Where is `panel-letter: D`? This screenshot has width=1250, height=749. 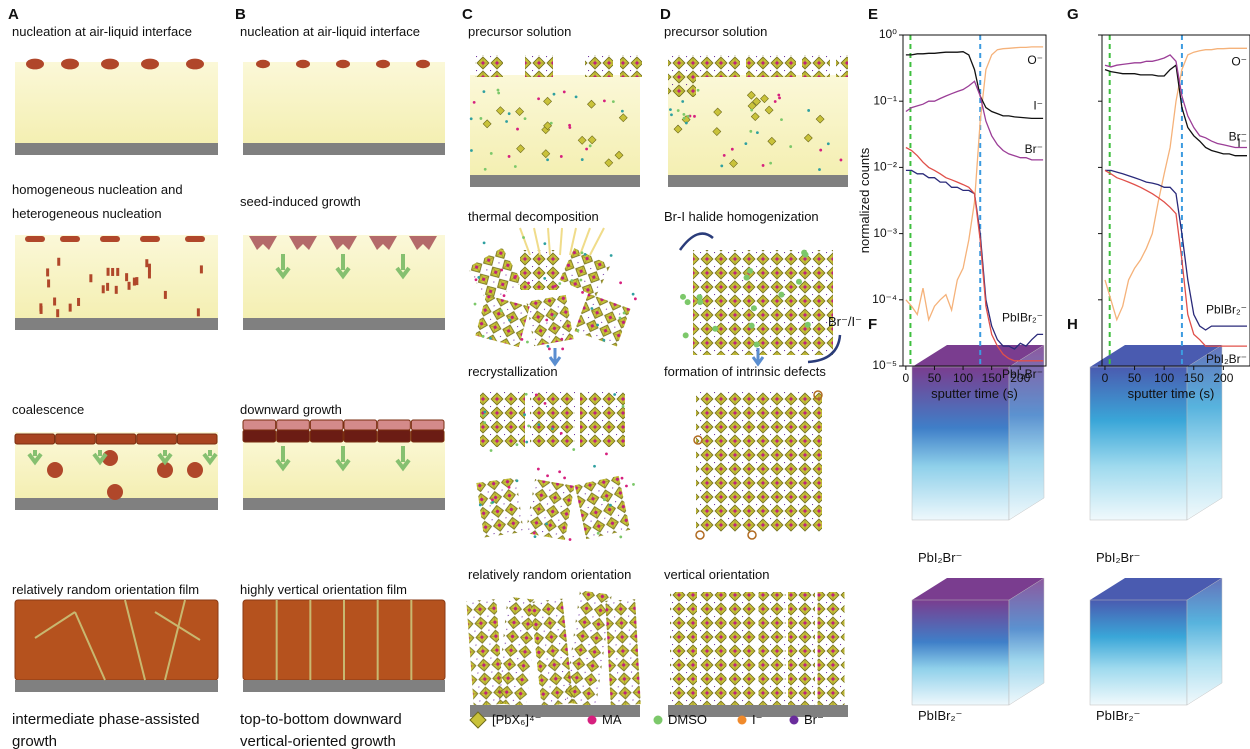 panel-letter: D is located at coordinates (665, 14).